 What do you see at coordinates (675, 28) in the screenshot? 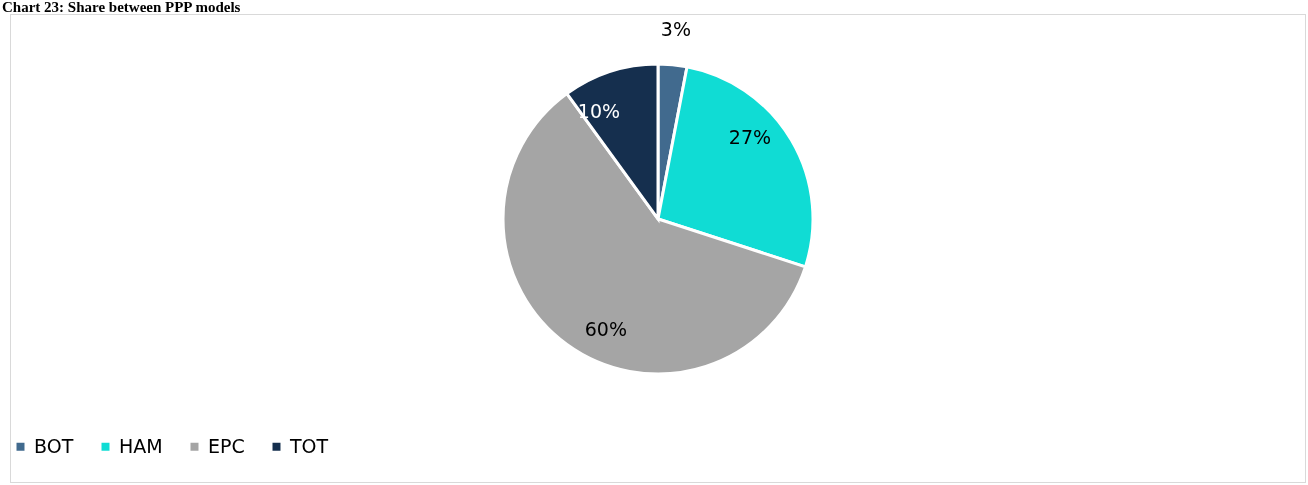
I see `data-label: 3%` at bounding box center [675, 28].